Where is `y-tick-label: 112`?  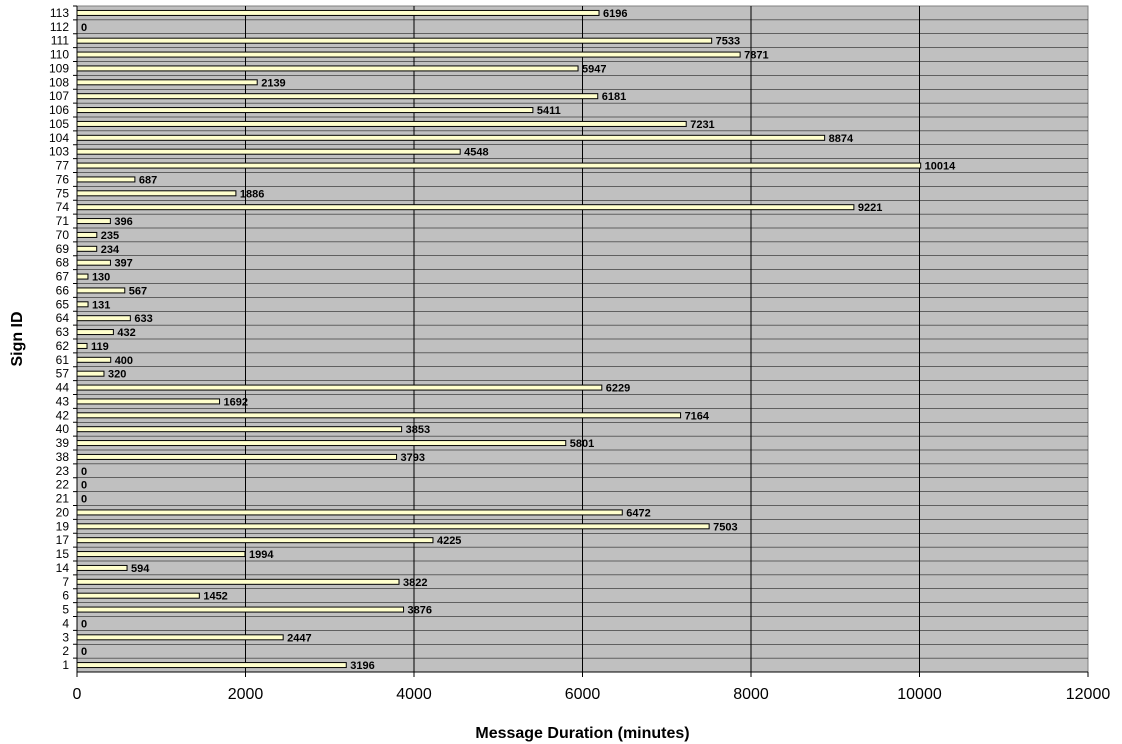 y-tick-label: 112 is located at coordinates (59, 27).